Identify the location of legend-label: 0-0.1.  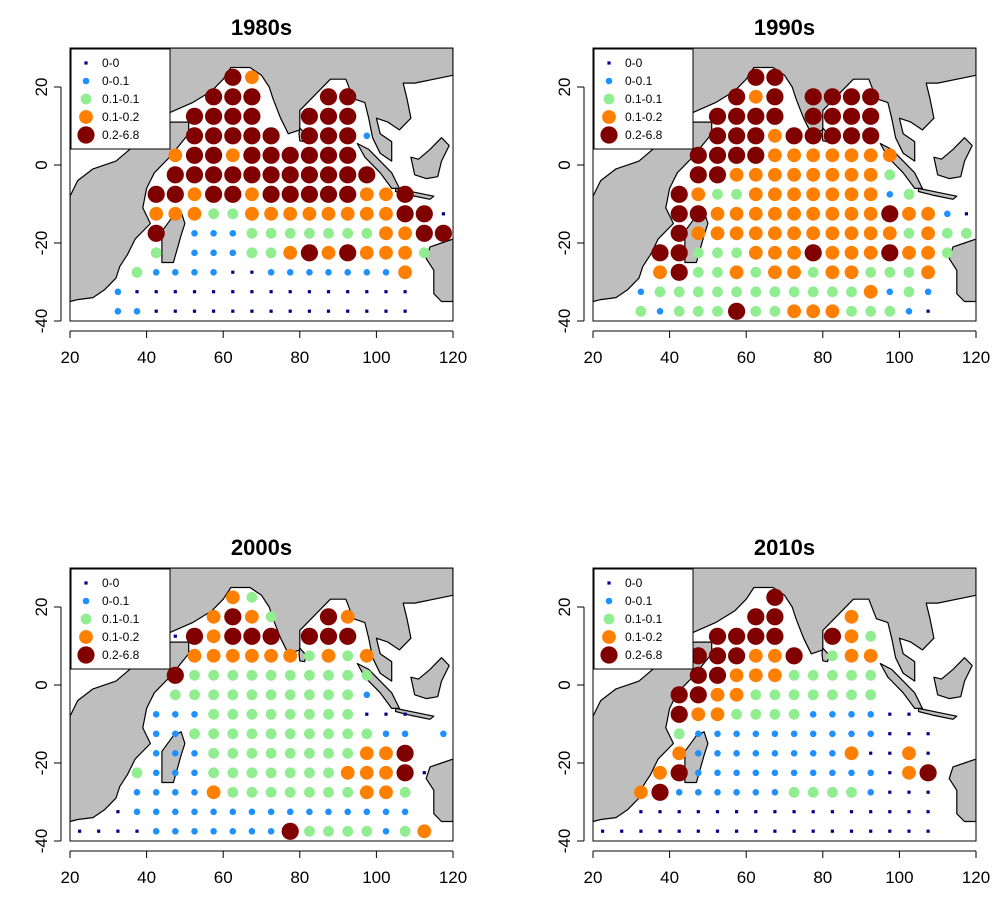
(639, 601).